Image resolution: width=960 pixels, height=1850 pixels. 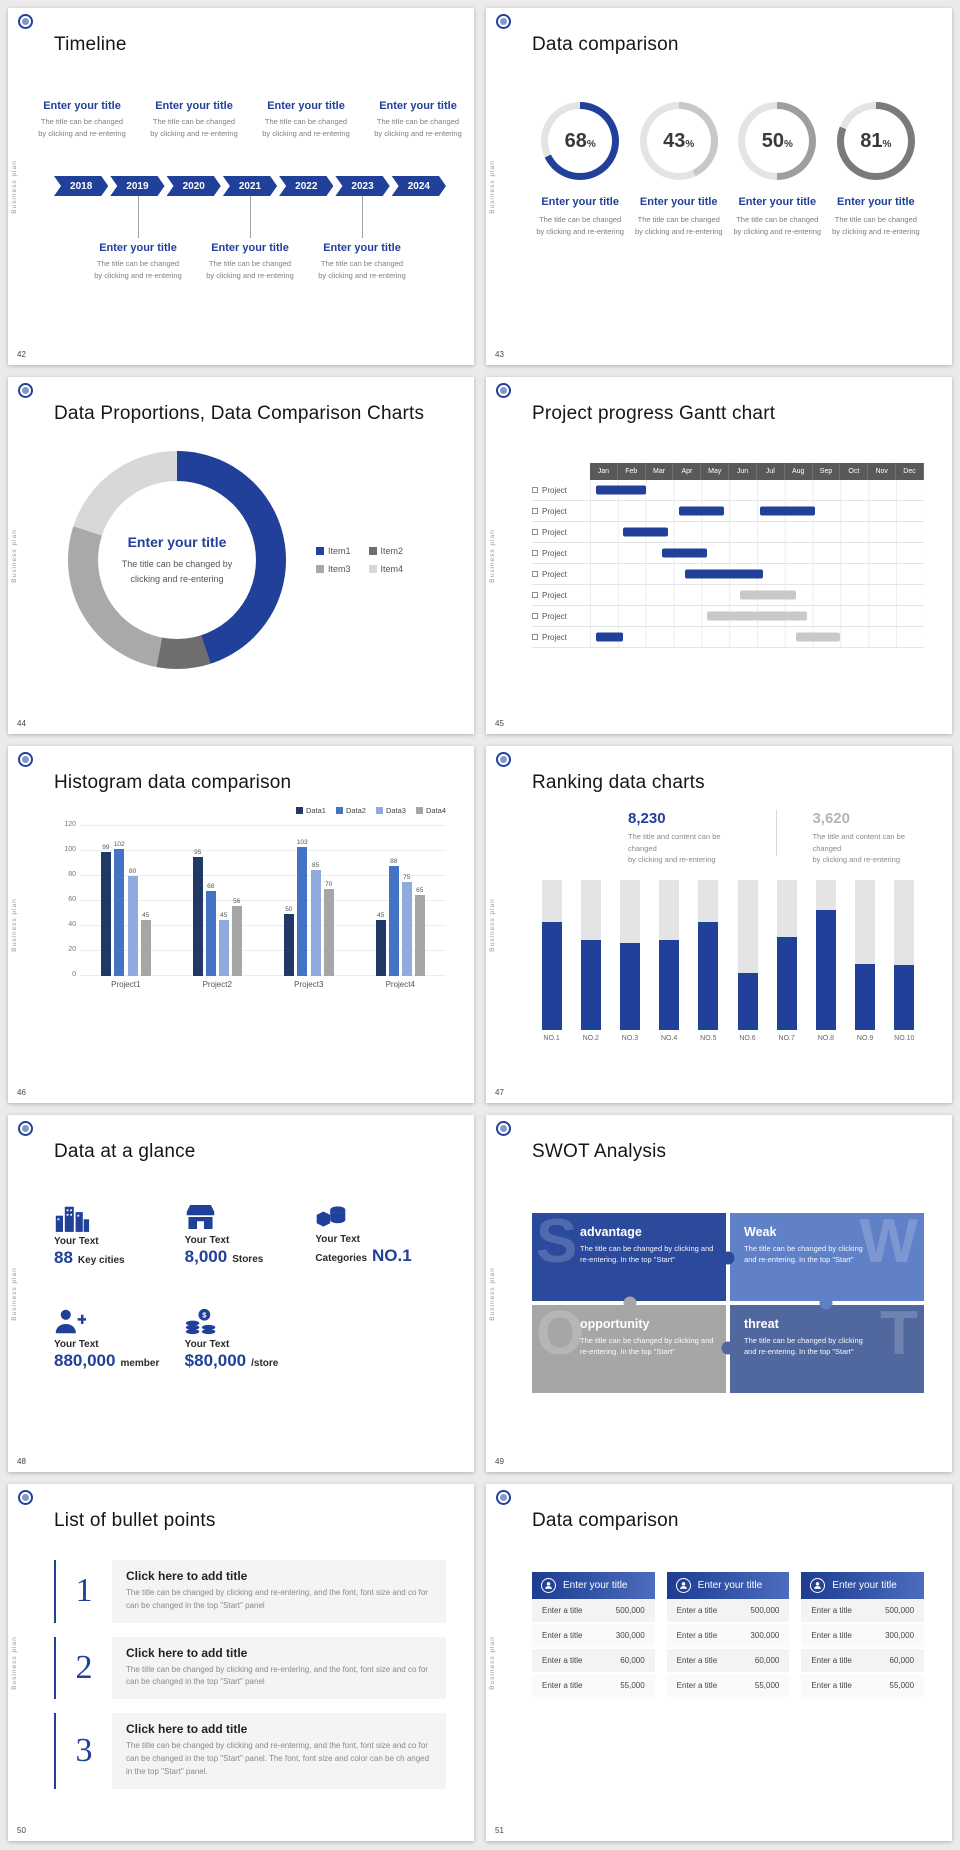 I want to click on gantt-month-header-cell: Jul, so click(x=770, y=471).